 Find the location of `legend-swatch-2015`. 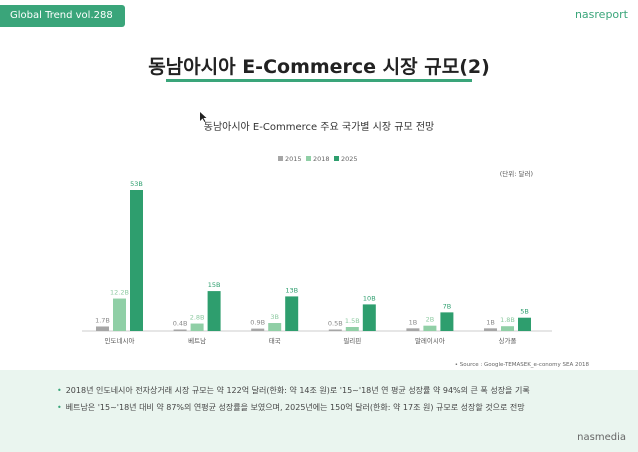

legend-swatch-2015 is located at coordinates (280, 158).